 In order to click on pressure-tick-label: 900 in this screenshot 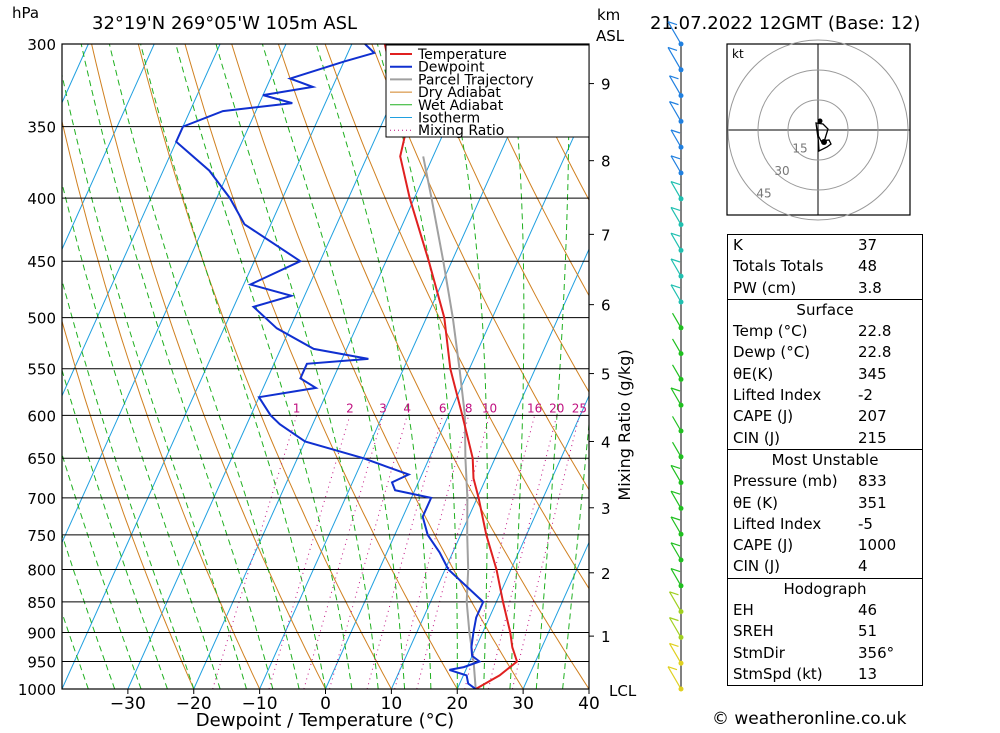, I will do `click(41, 634)`.